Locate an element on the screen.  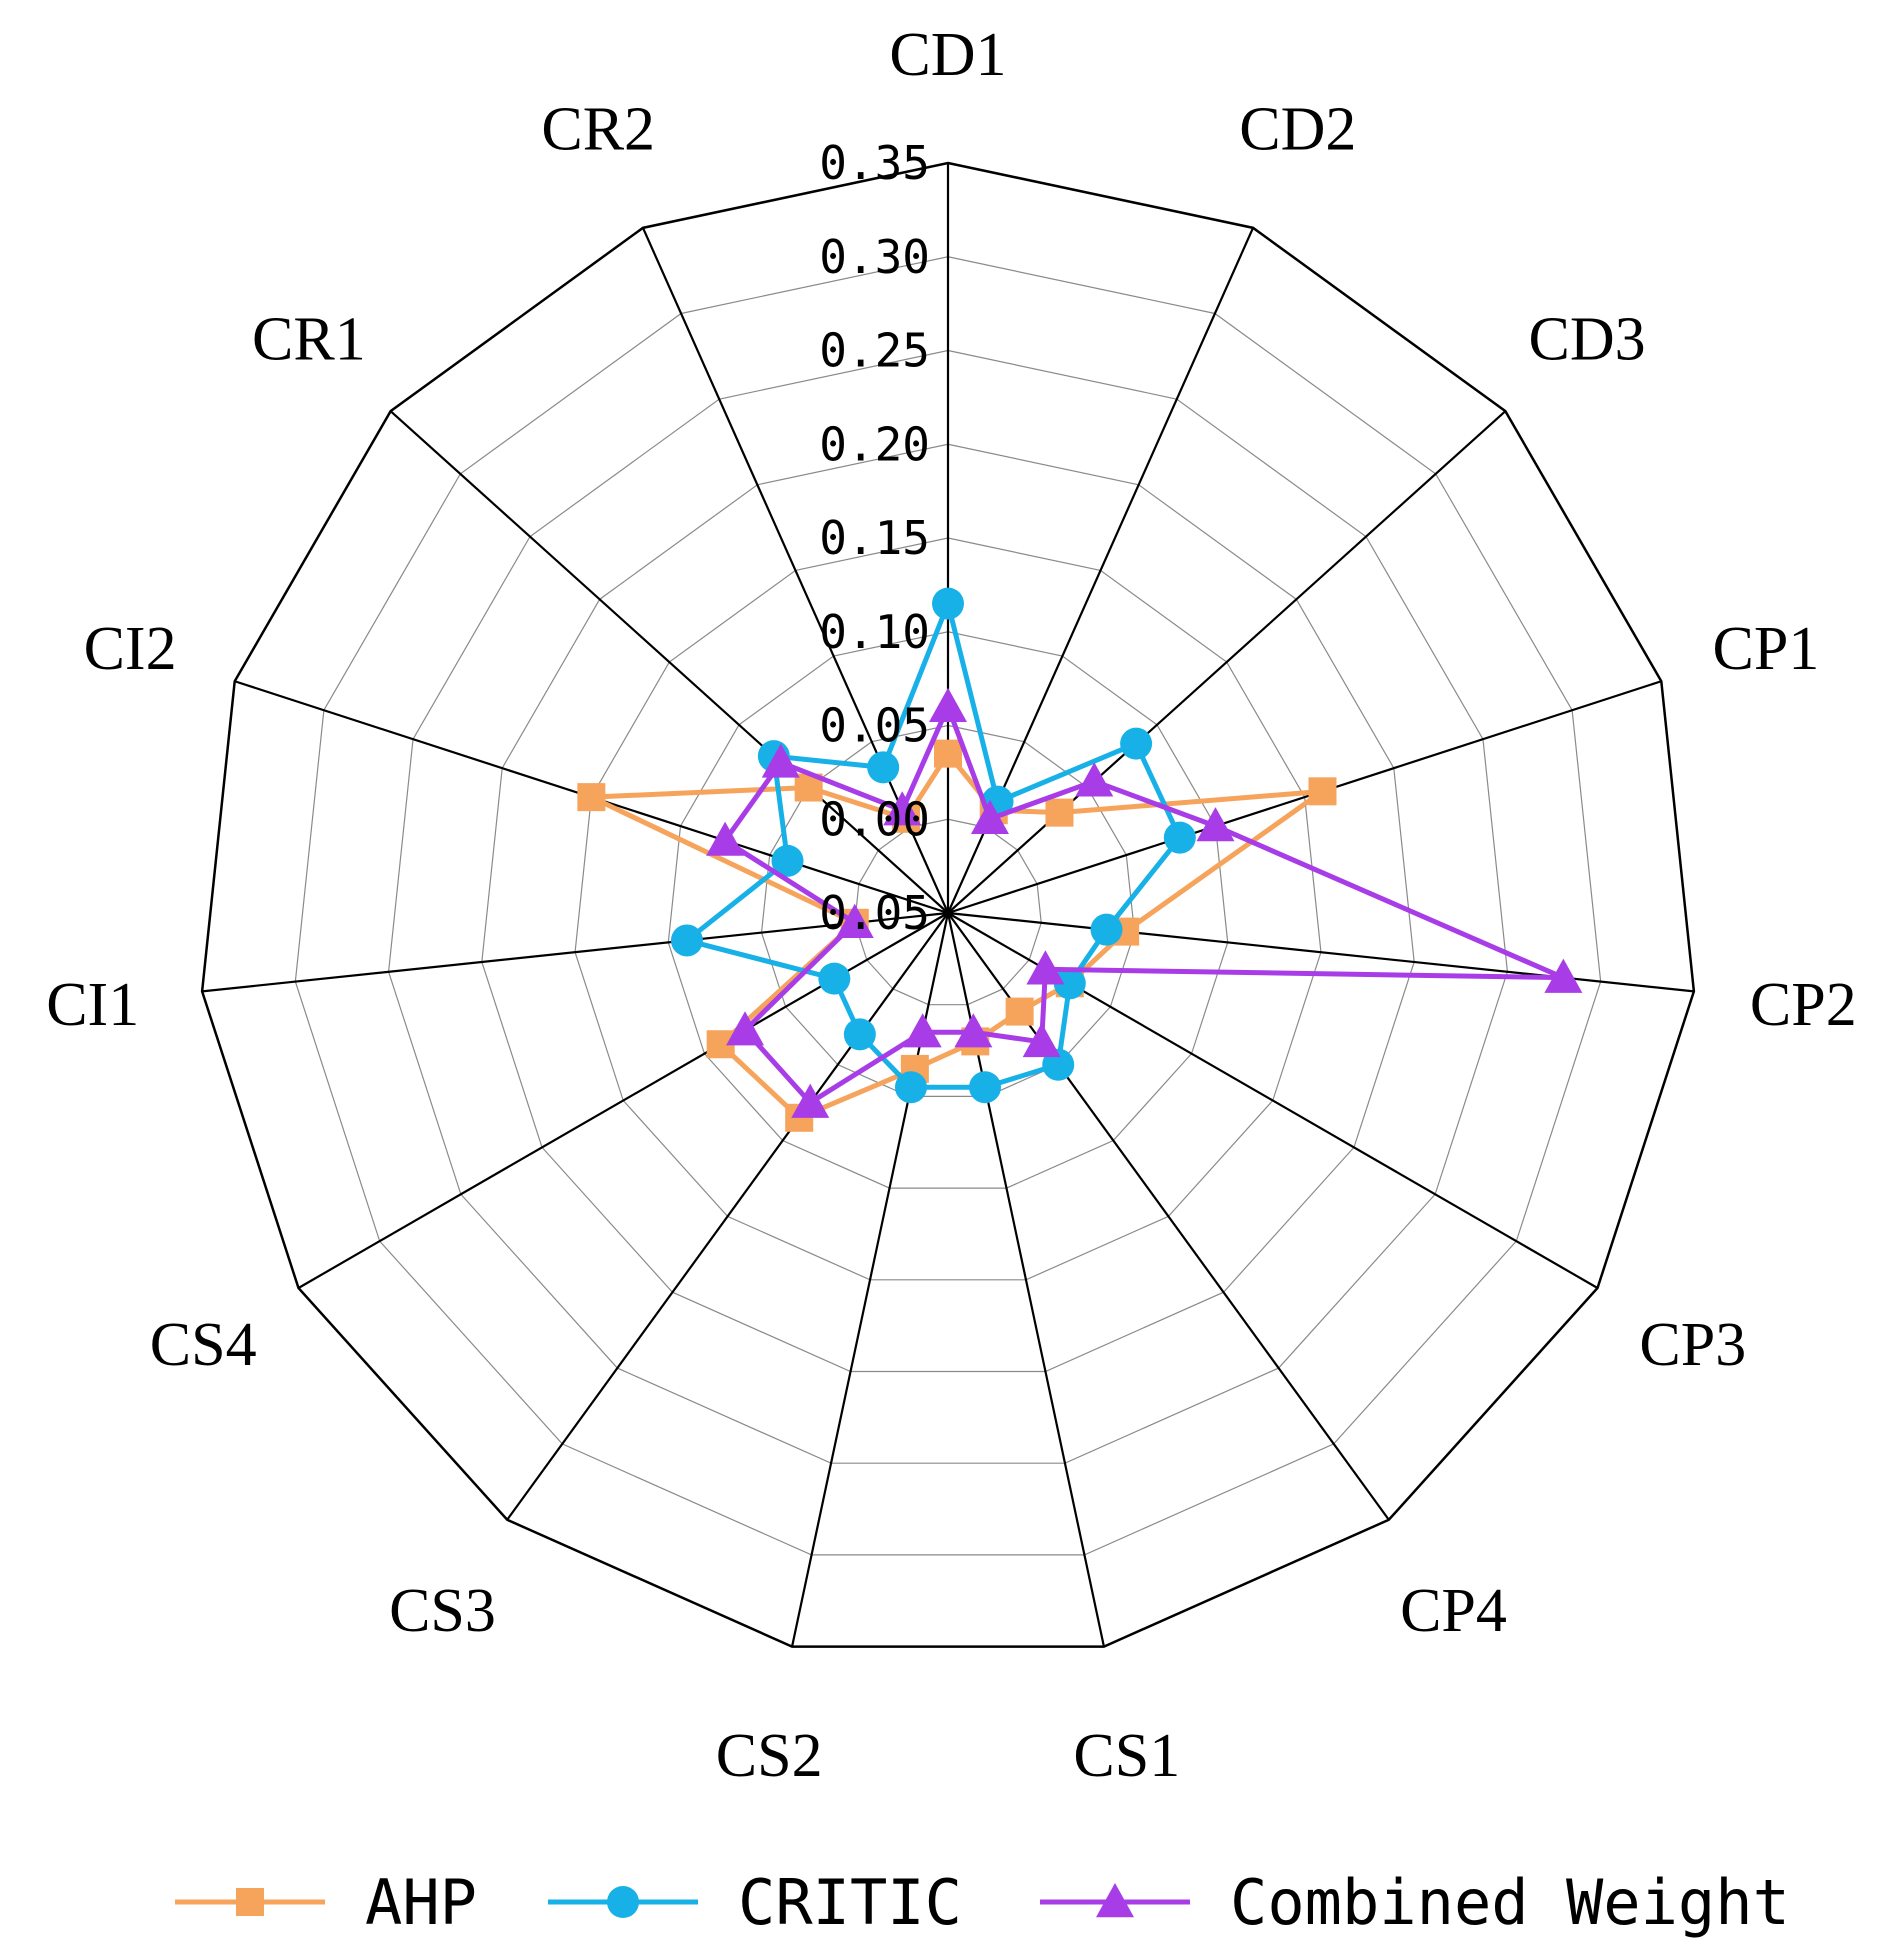
series-line-ahp is located at coordinates (961, 935).